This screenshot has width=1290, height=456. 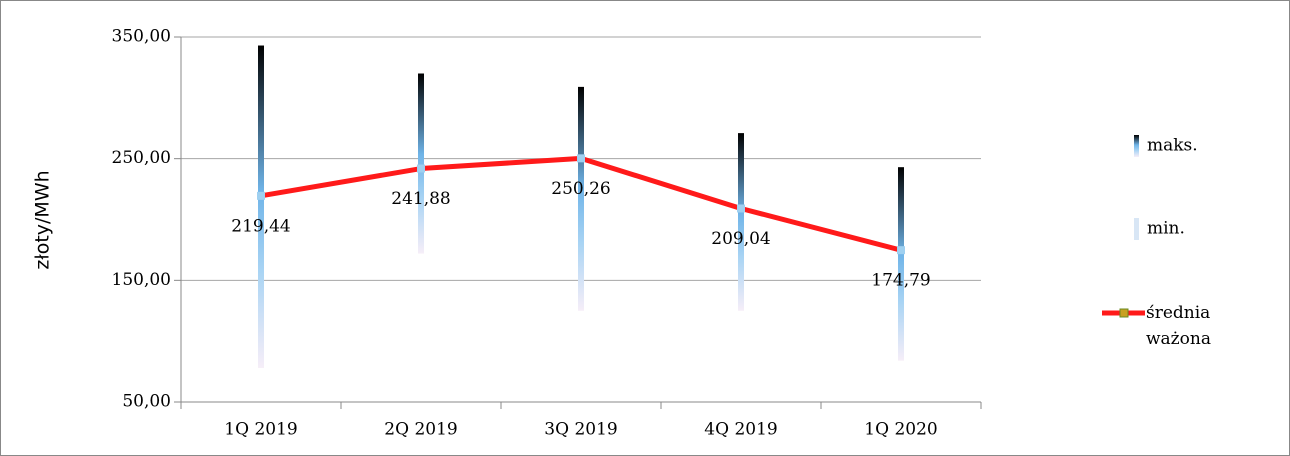 I want to click on x-tick-label: 1Q 2019, so click(x=260, y=430).